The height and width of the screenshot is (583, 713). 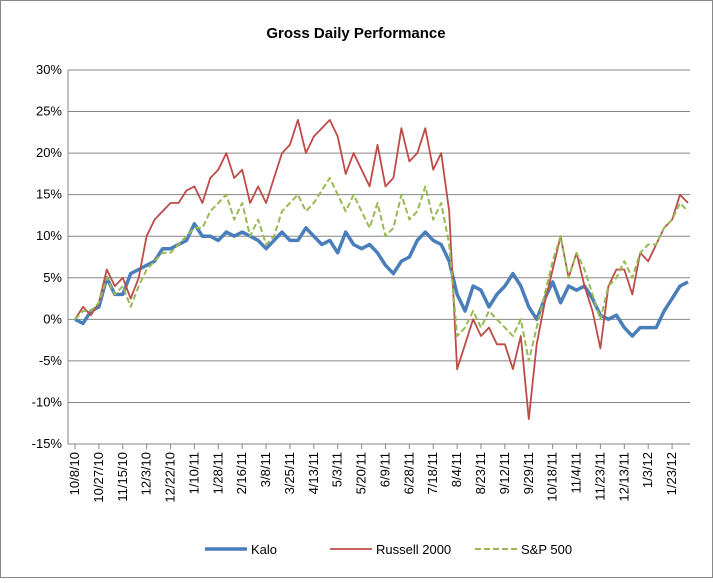 I want to click on legend-label: Russell 2000, so click(x=413, y=549).